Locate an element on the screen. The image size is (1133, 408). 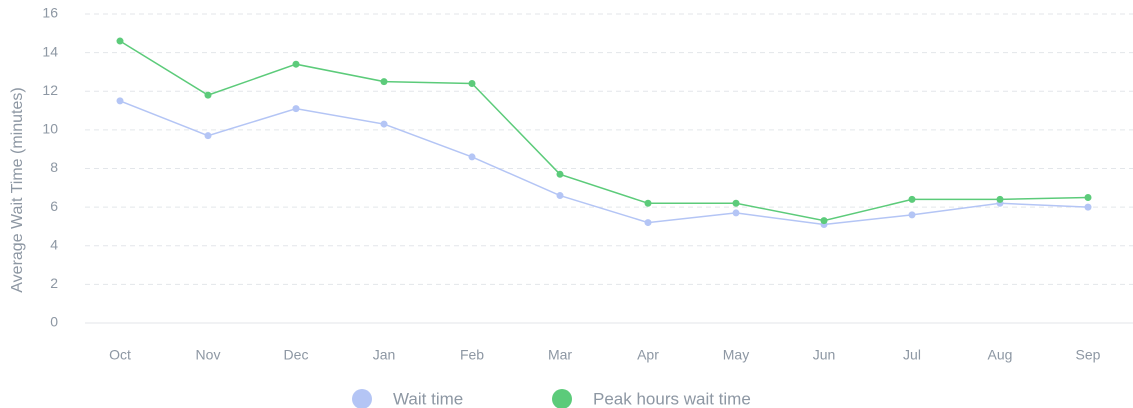
x-tick-label: Sep is located at coordinates (1088, 355).